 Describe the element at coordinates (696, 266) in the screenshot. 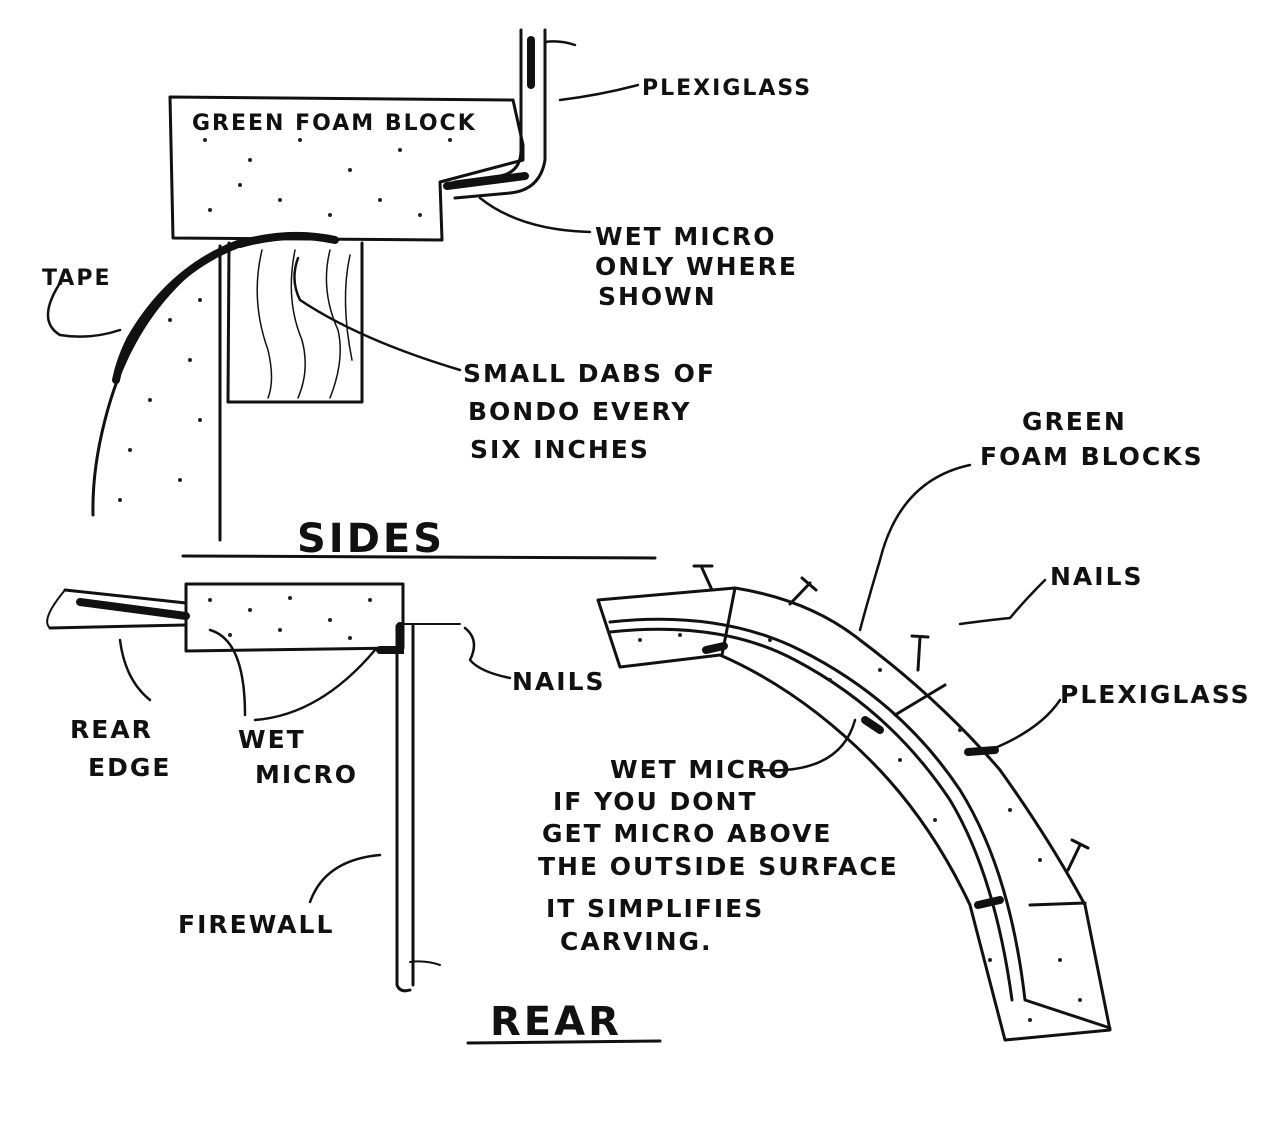

I see `sides-wet-micro-label-2: ONLY WHERE` at that location.